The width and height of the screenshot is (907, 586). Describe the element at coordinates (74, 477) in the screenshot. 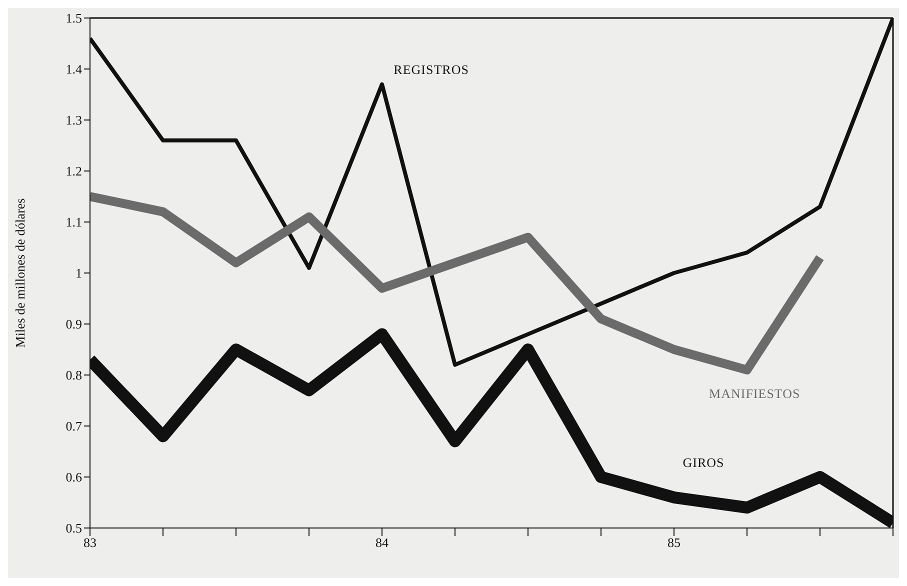

I see `y-tick-label: 0.6` at that location.